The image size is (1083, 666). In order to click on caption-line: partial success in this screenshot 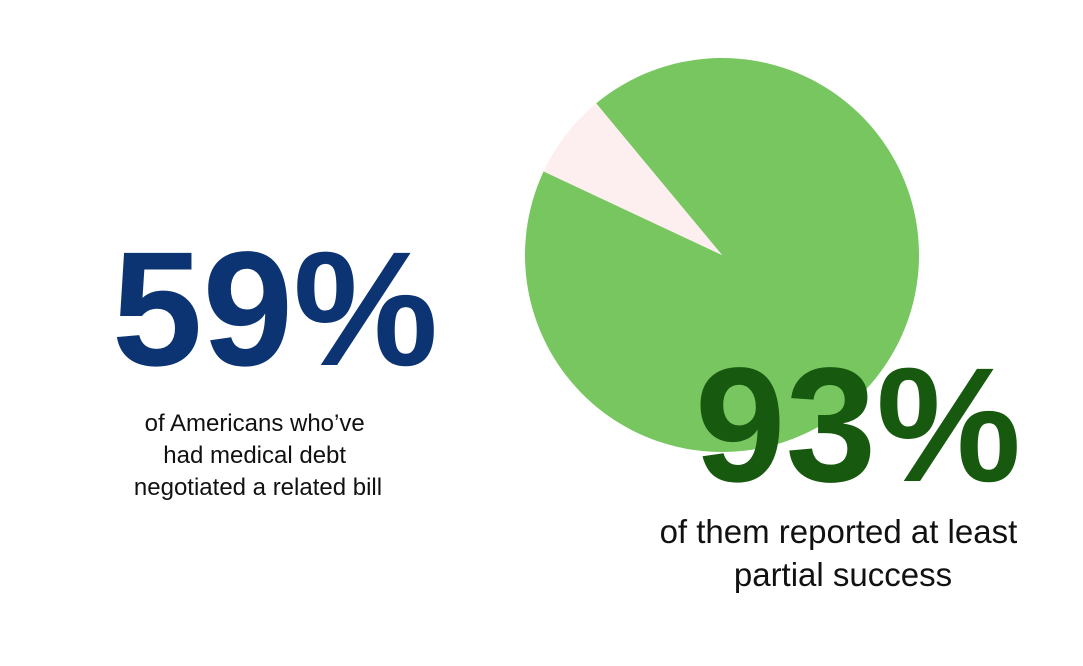, I will do `click(843, 574)`.